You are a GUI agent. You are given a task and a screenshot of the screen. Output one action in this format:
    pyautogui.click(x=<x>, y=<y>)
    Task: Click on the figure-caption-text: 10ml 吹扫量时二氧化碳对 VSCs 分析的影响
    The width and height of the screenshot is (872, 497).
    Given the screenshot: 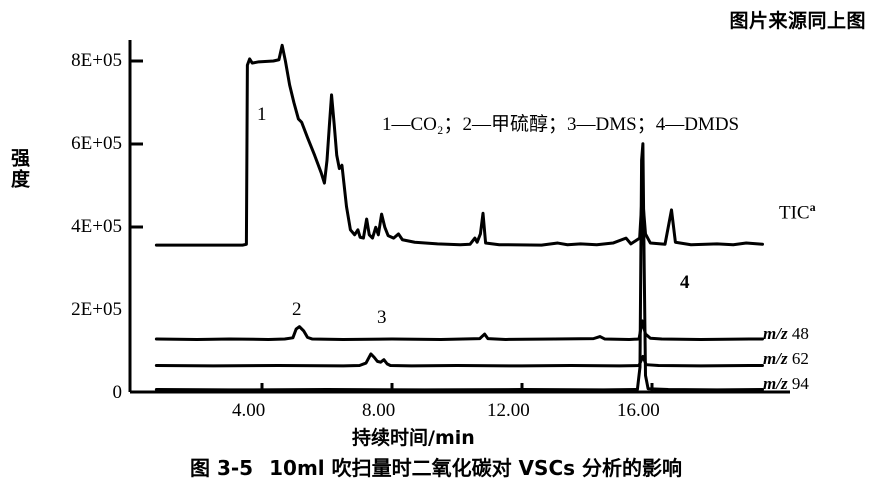 What is the action you would take?
    pyautogui.click(x=475, y=468)
    